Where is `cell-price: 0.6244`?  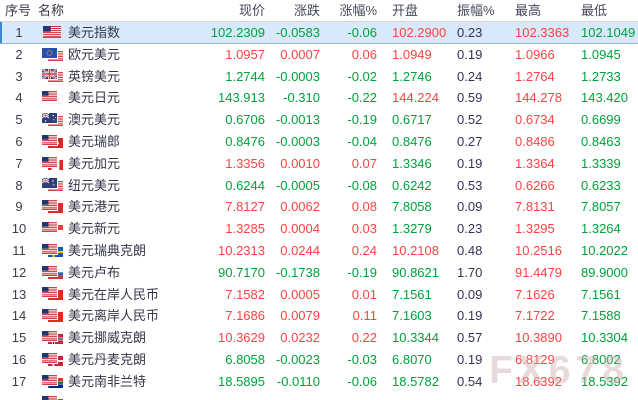
cell-price: 0.6244 is located at coordinates (245, 185).